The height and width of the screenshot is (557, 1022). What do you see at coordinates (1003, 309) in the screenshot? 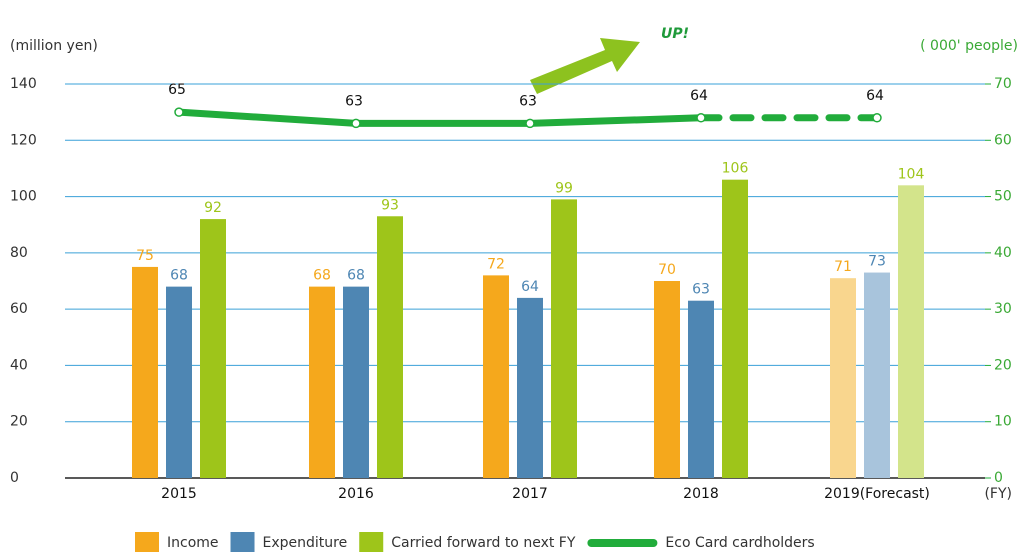
I see `y2-tick-label: 30` at bounding box center [1003, 309].